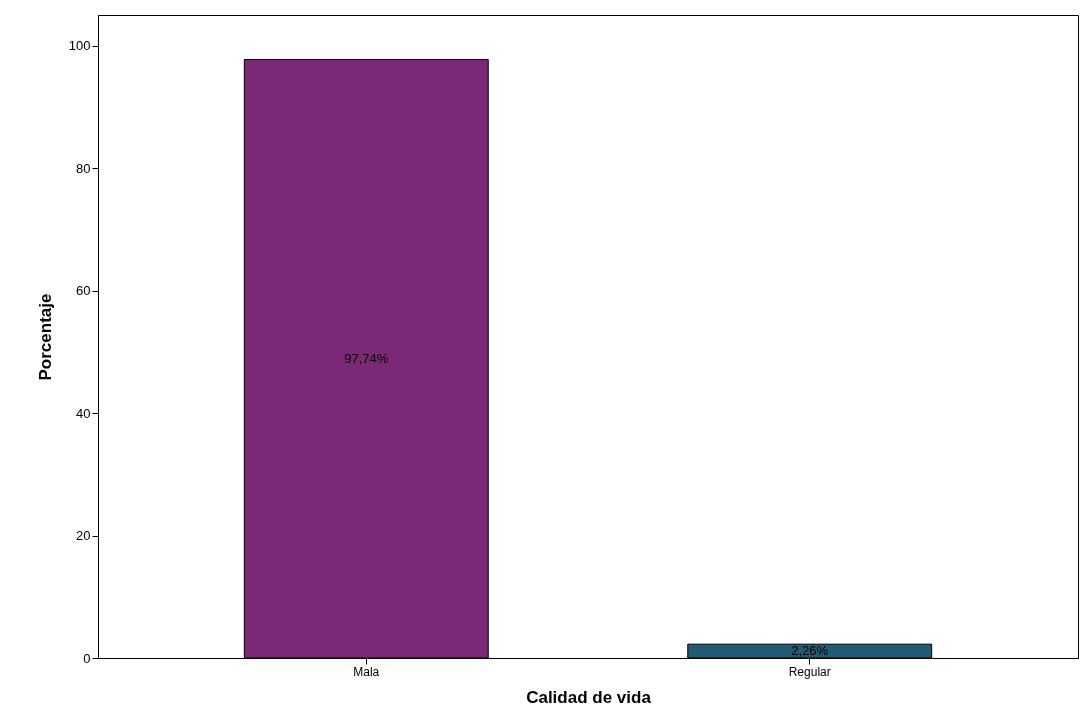 This screenshot has width=1082, height=722. What do you see at coordinates (83, 536) in the screenshot?
I see `y-tick-label: 20` at bounding box center [83, 536].